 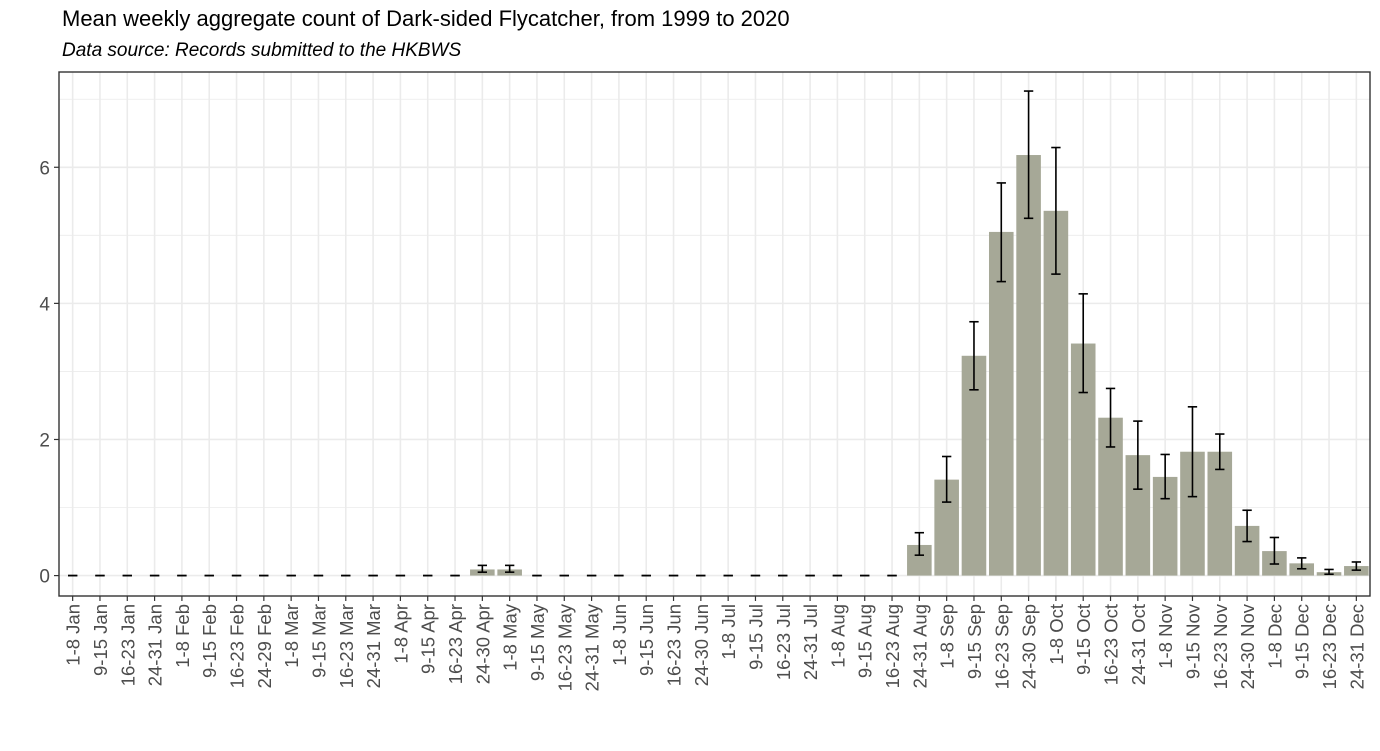 I want to click on x-tick-label: 9-15 Jun, so click(x=646, y=640).